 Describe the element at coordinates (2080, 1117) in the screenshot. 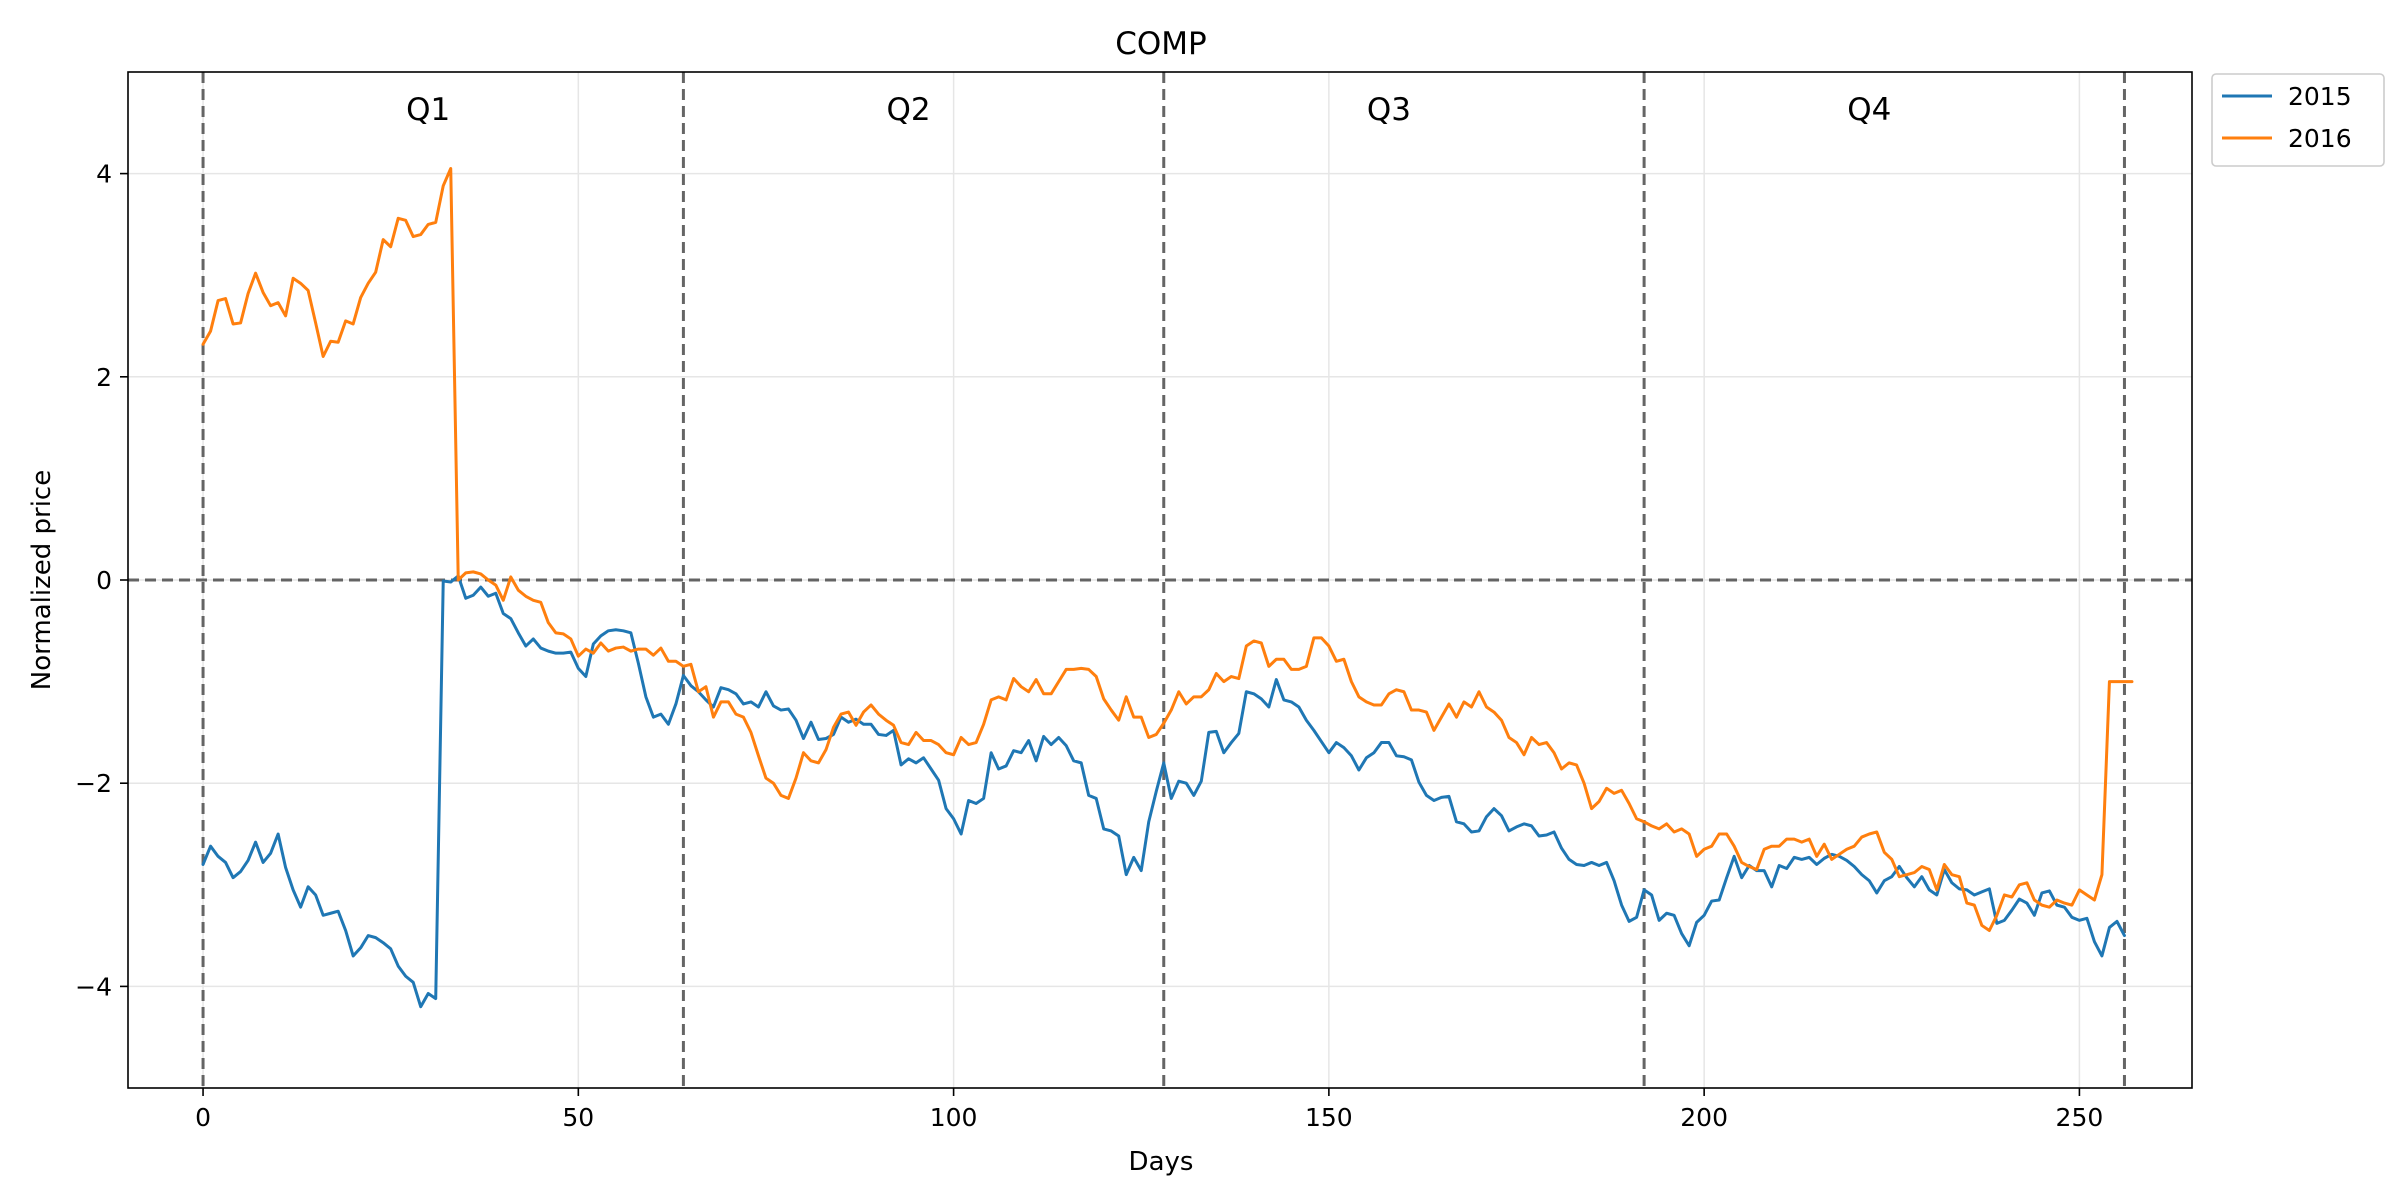

I see `x-tick-label: 250` at that location.